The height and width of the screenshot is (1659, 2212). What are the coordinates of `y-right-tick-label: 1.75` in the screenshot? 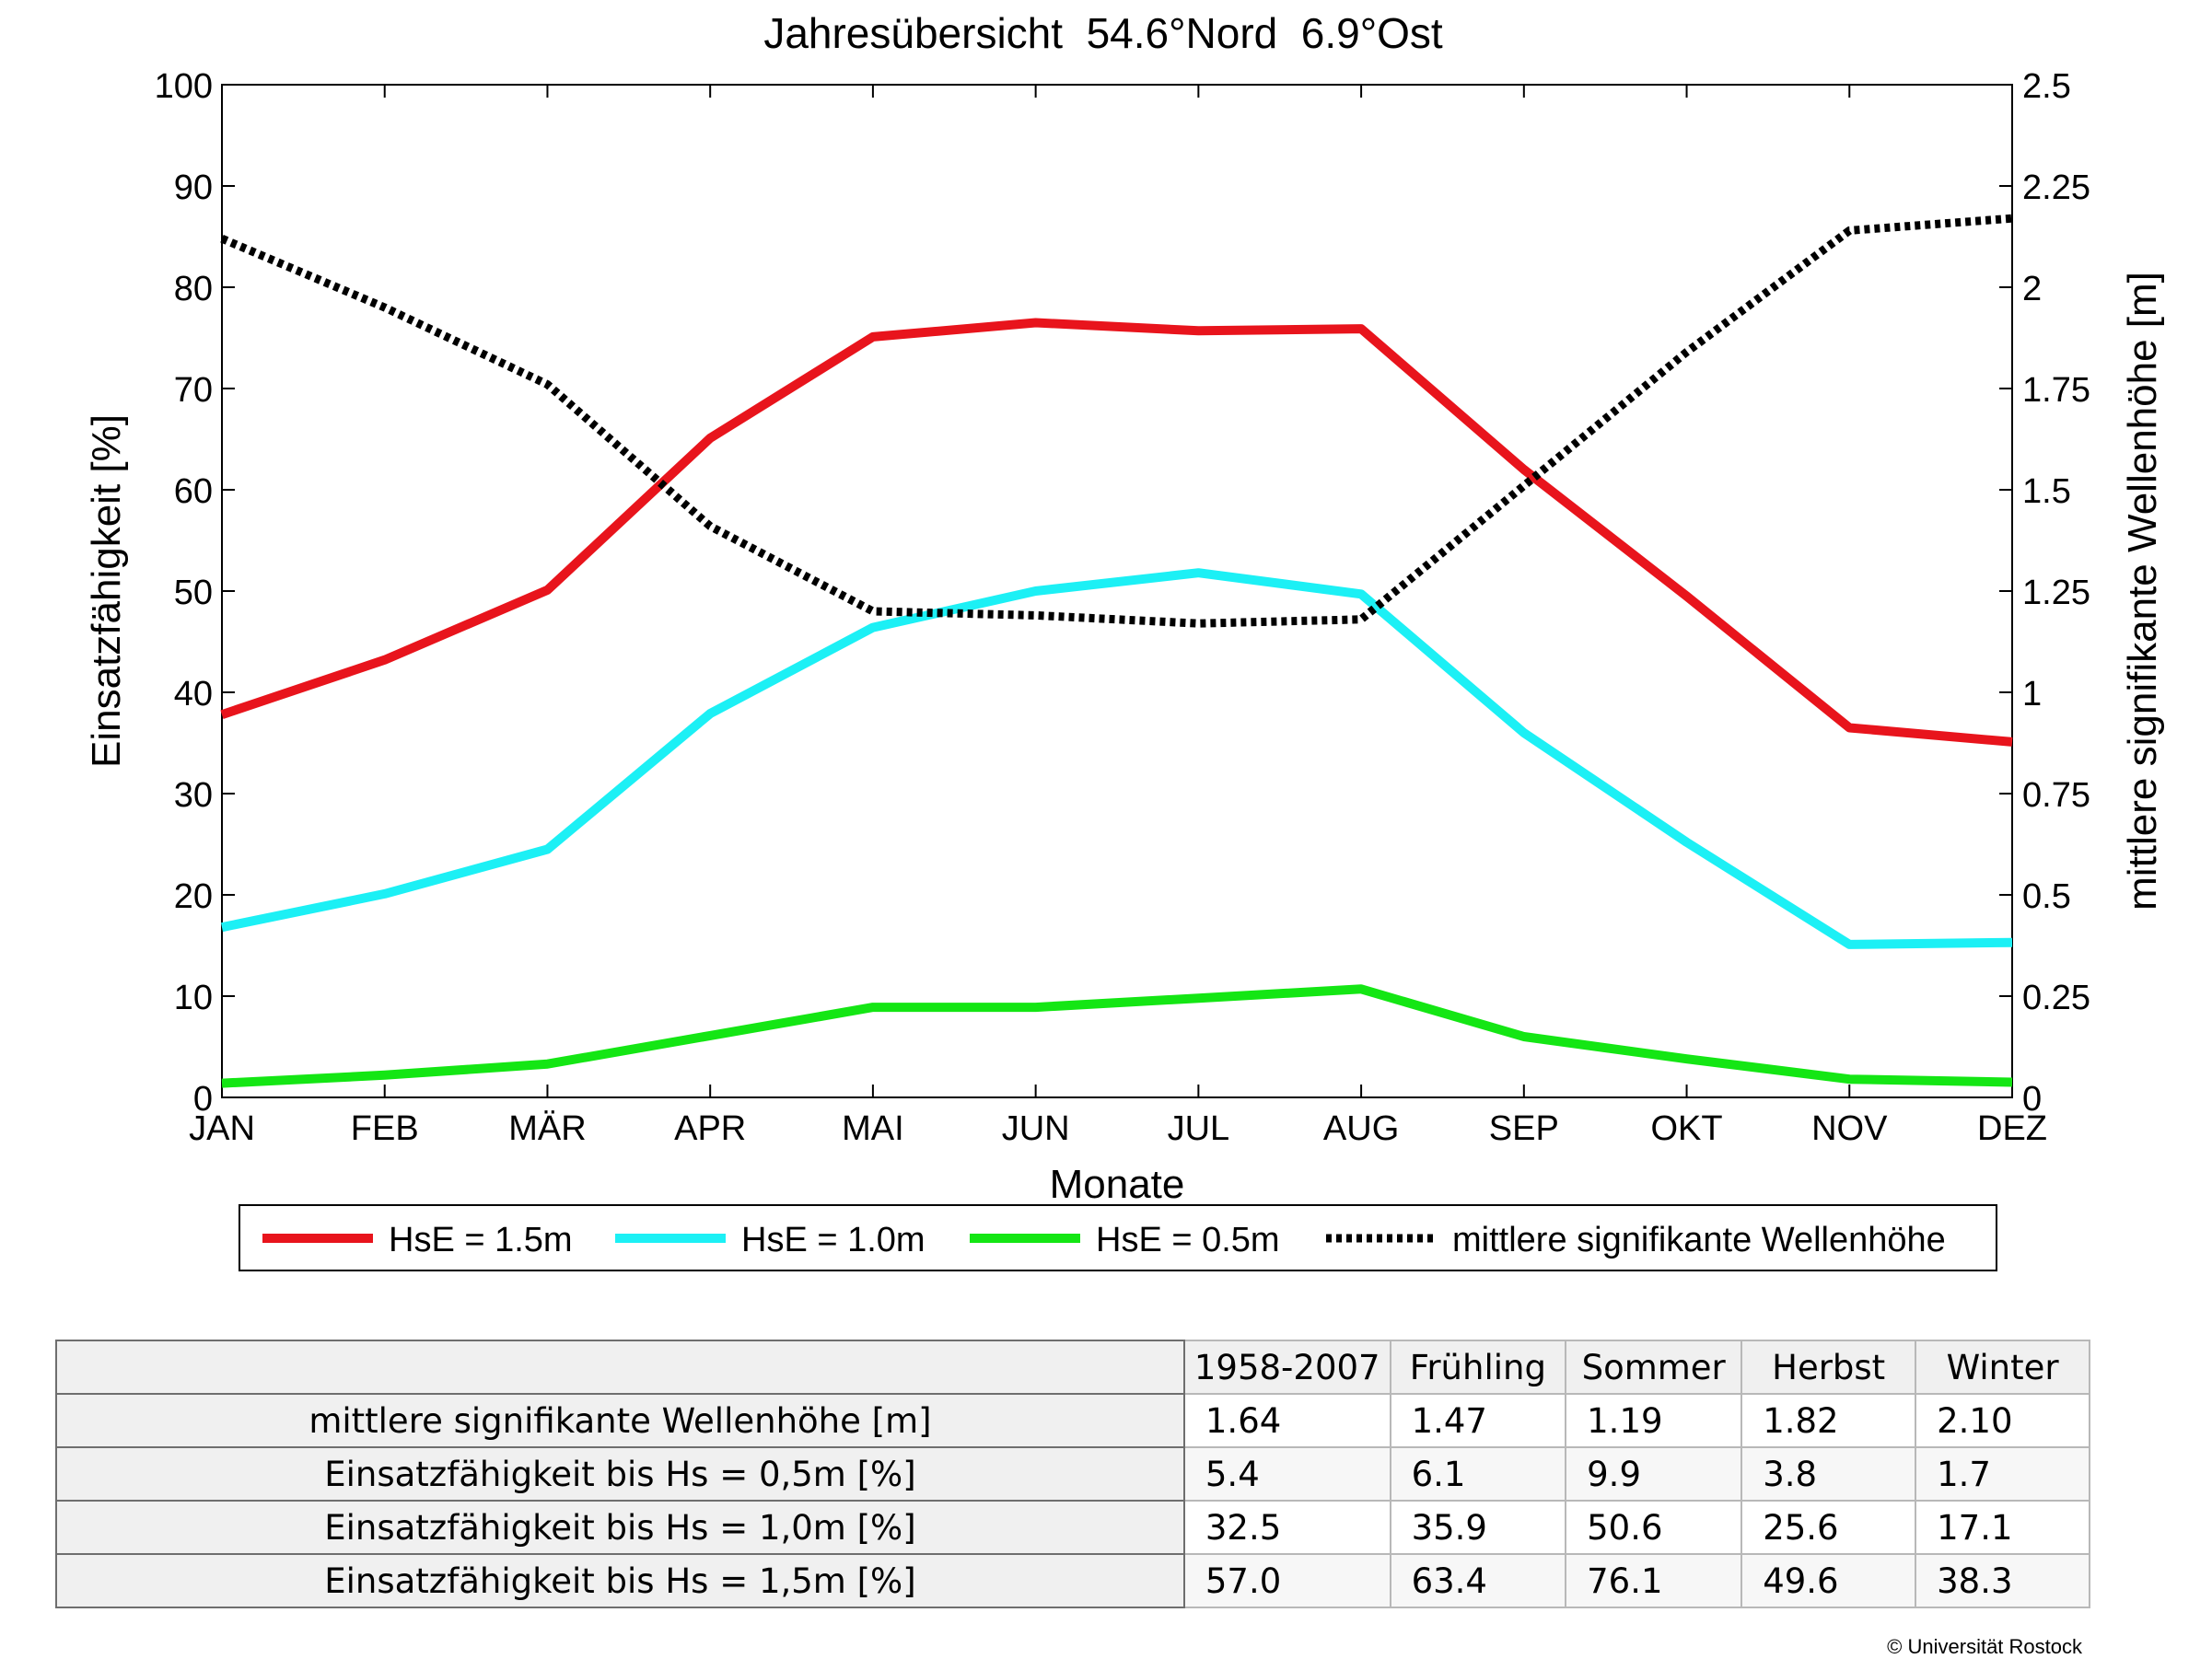 It's located at (2056, 390).